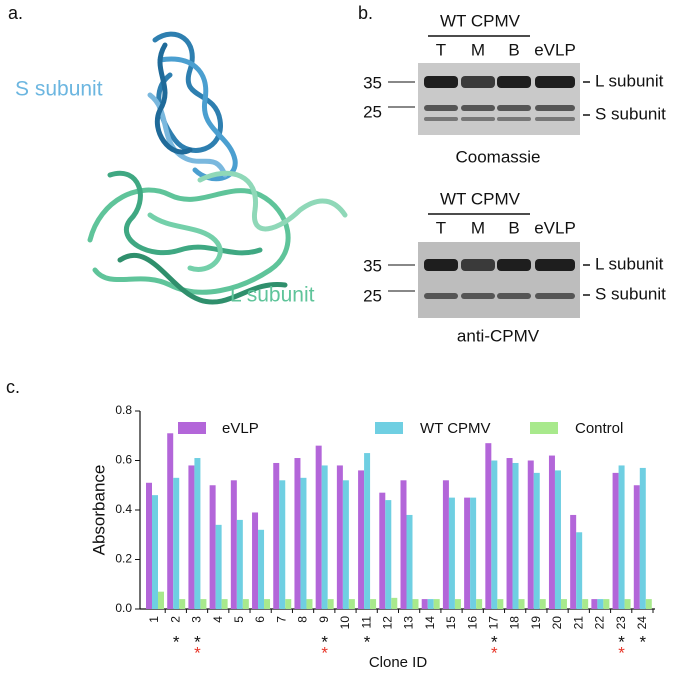 This screenshot has width=685, height=673. Describe the element at coordinates (494, 623) in the screenshot. I see `x-tick-label: 17` at that location.